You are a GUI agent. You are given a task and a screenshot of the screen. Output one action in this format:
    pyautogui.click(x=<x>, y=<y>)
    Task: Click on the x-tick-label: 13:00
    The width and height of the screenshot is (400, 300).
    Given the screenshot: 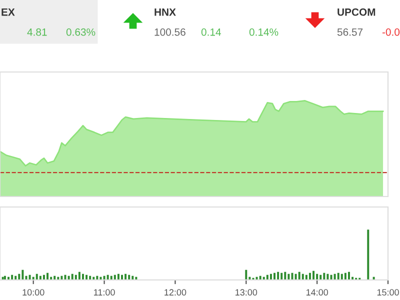 What is the action you would take?
    pyautogui.click(x=247, y=292)
    